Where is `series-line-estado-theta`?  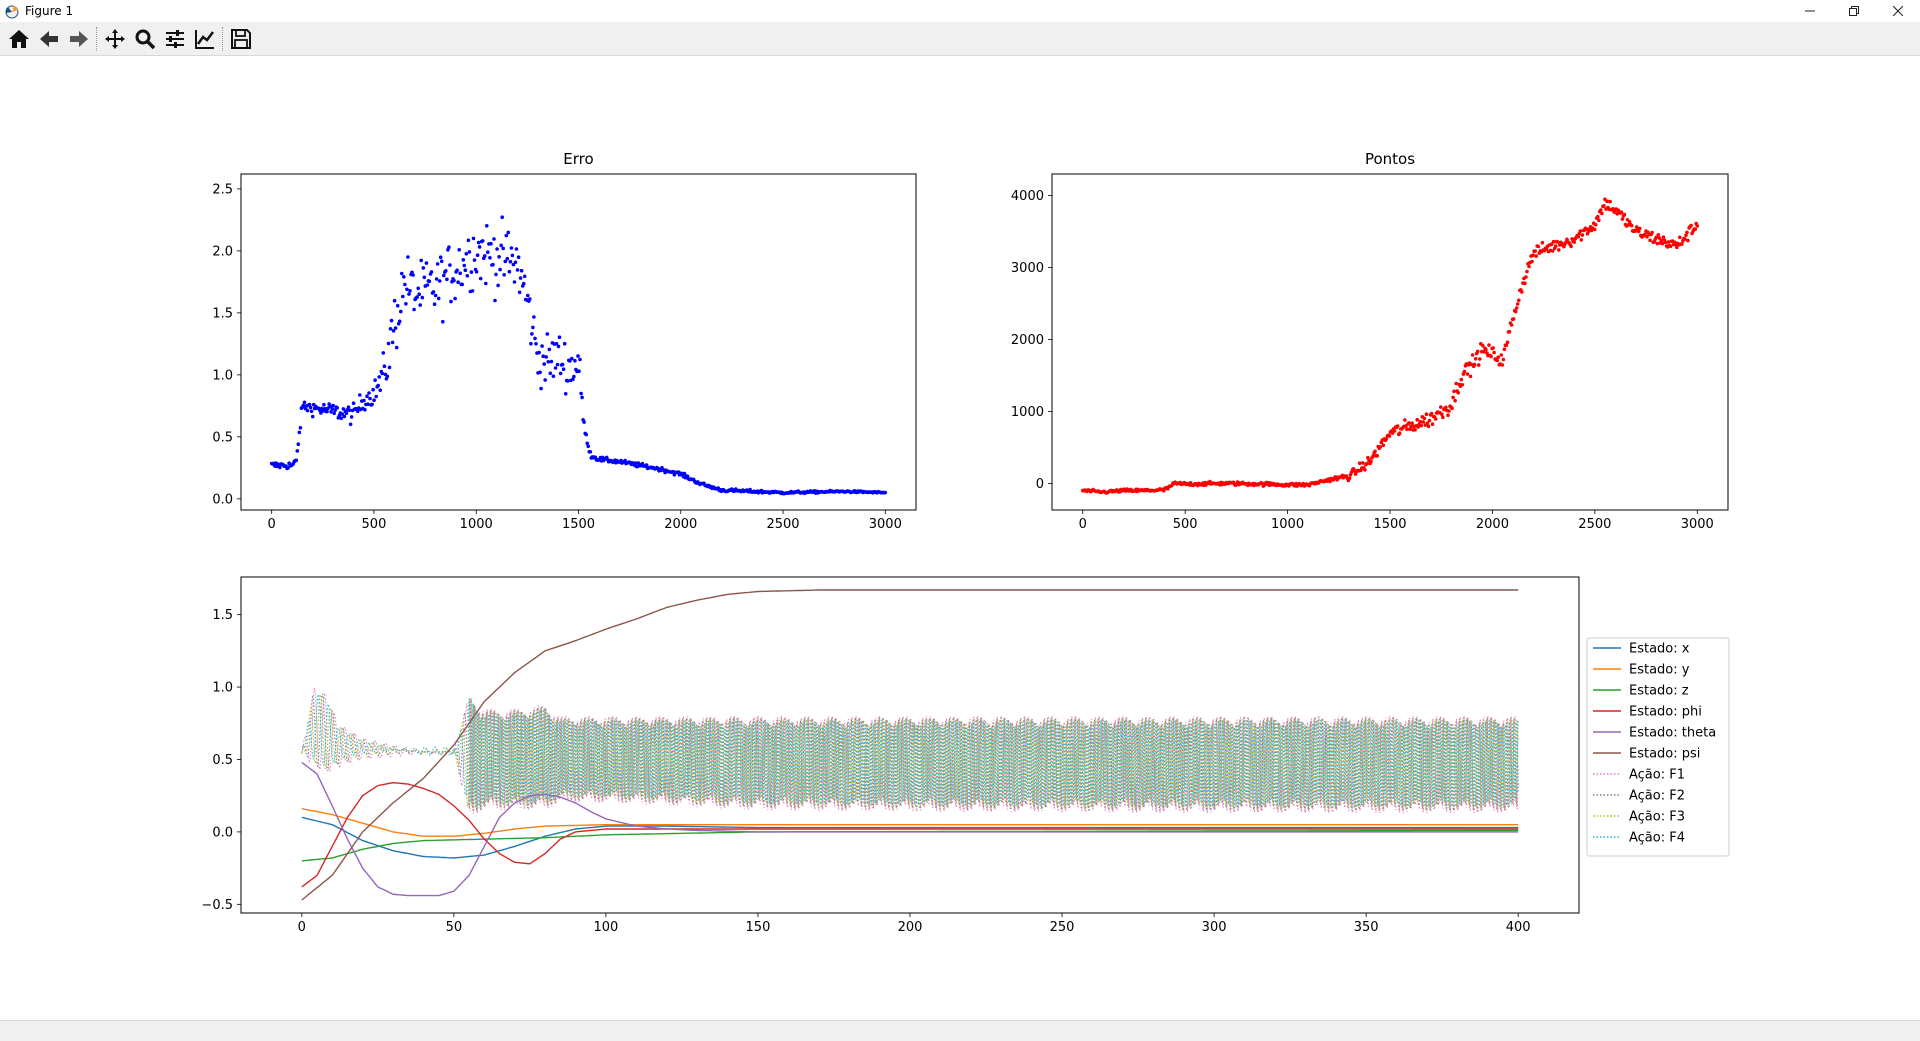 series-line-estado-theta is located at coordinates (910, 829).